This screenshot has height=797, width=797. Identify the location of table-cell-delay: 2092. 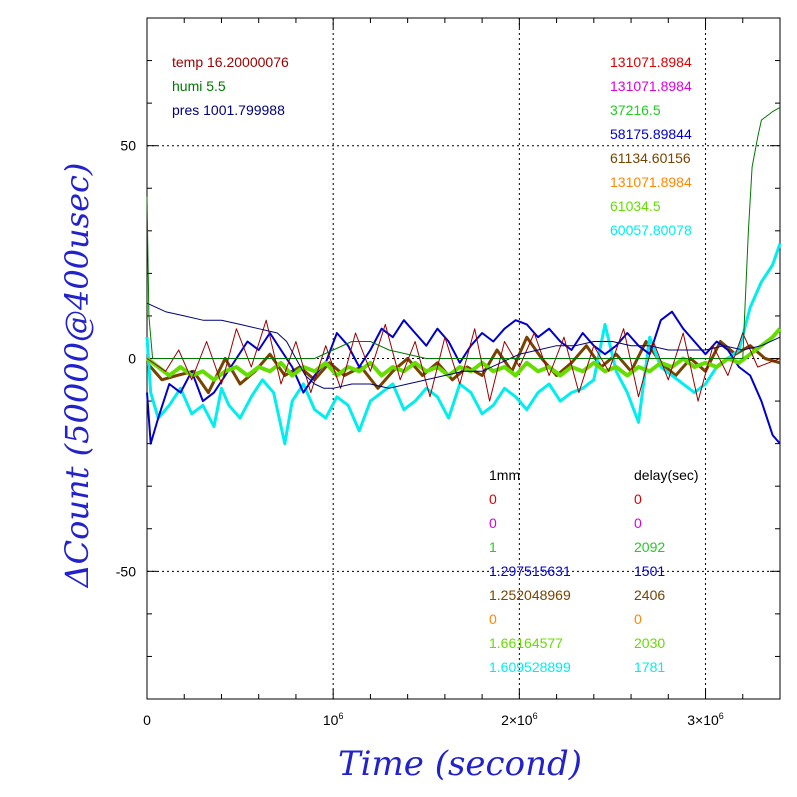
(649, 547).